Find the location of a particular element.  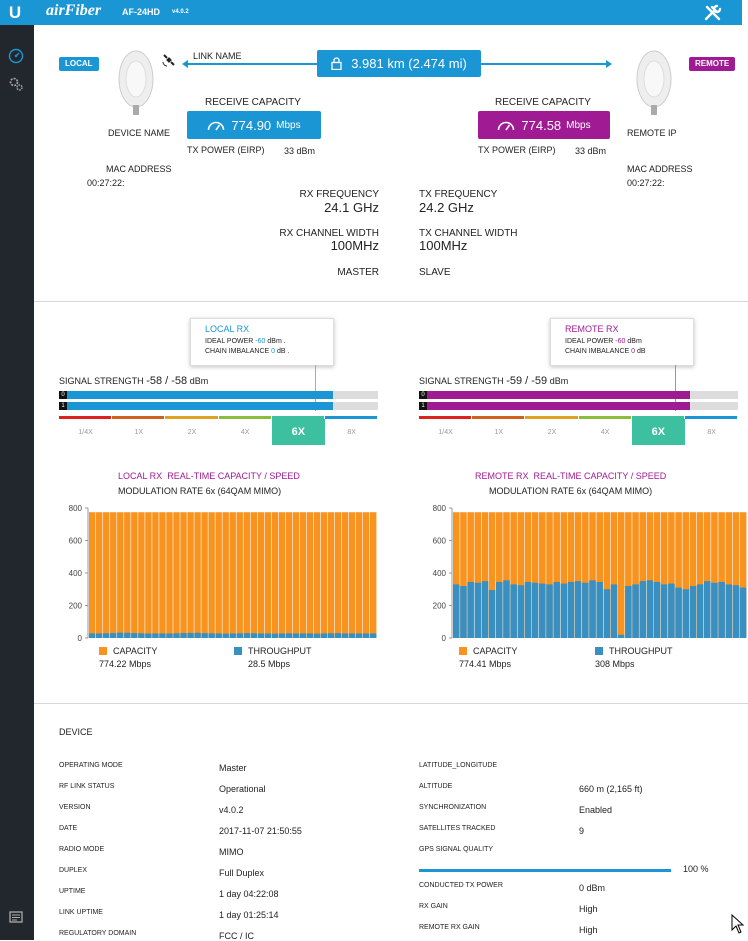

sidebar is located at coordinates (17, 482).